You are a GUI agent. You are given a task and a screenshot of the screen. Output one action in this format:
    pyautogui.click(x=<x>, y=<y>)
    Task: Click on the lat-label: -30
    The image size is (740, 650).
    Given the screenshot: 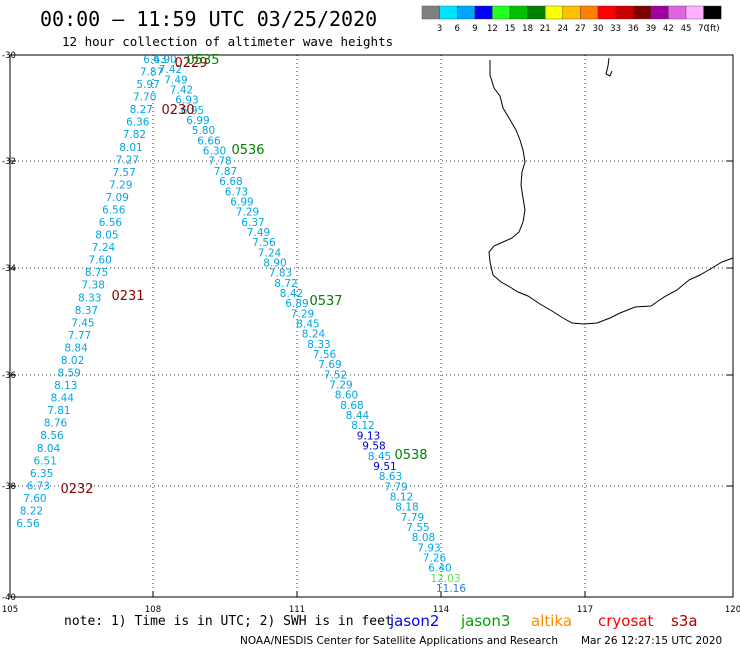 What is the action you would take?
    pyautogui.click(x=9, y=56)
    